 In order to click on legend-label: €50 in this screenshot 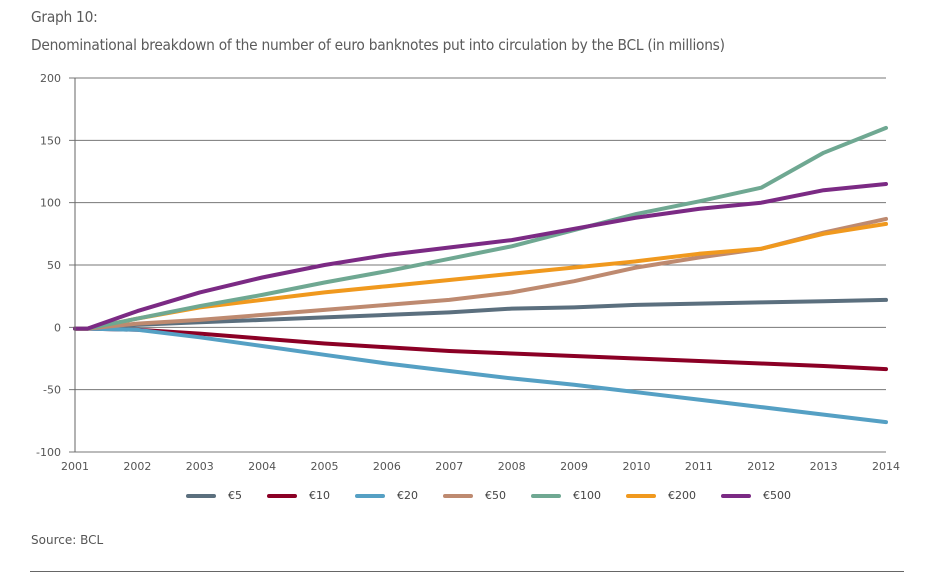, I will do `click(495, 495)`.